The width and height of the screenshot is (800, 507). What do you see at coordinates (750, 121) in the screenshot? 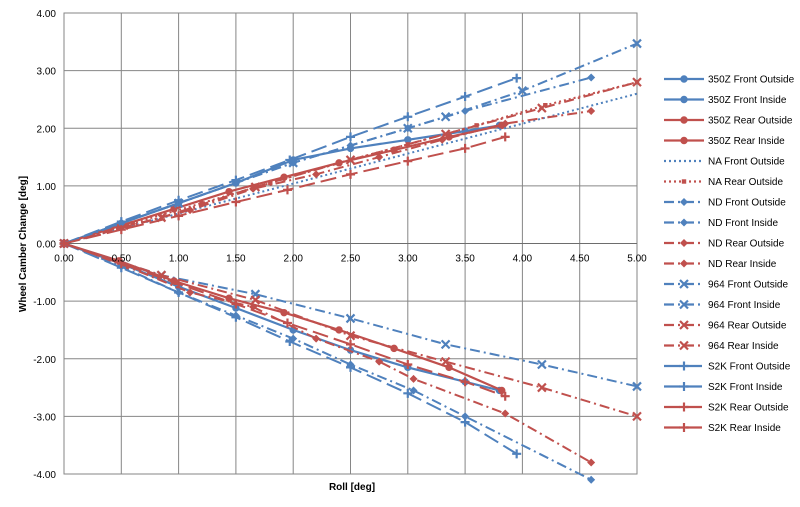
I see `legend-label: 350Z Rear Outside` at bounding box center [750, 121].